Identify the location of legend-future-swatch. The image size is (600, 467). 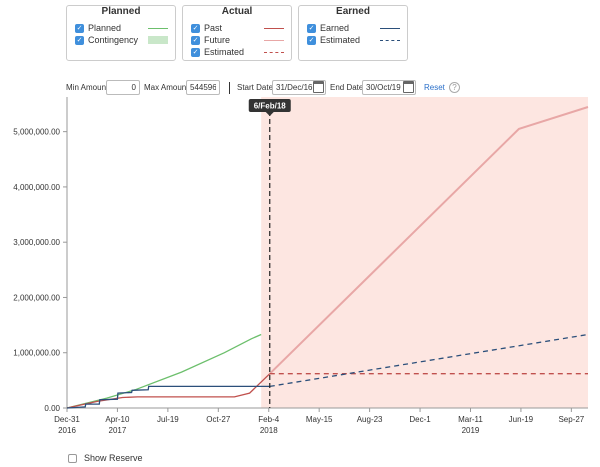
(274, 40).